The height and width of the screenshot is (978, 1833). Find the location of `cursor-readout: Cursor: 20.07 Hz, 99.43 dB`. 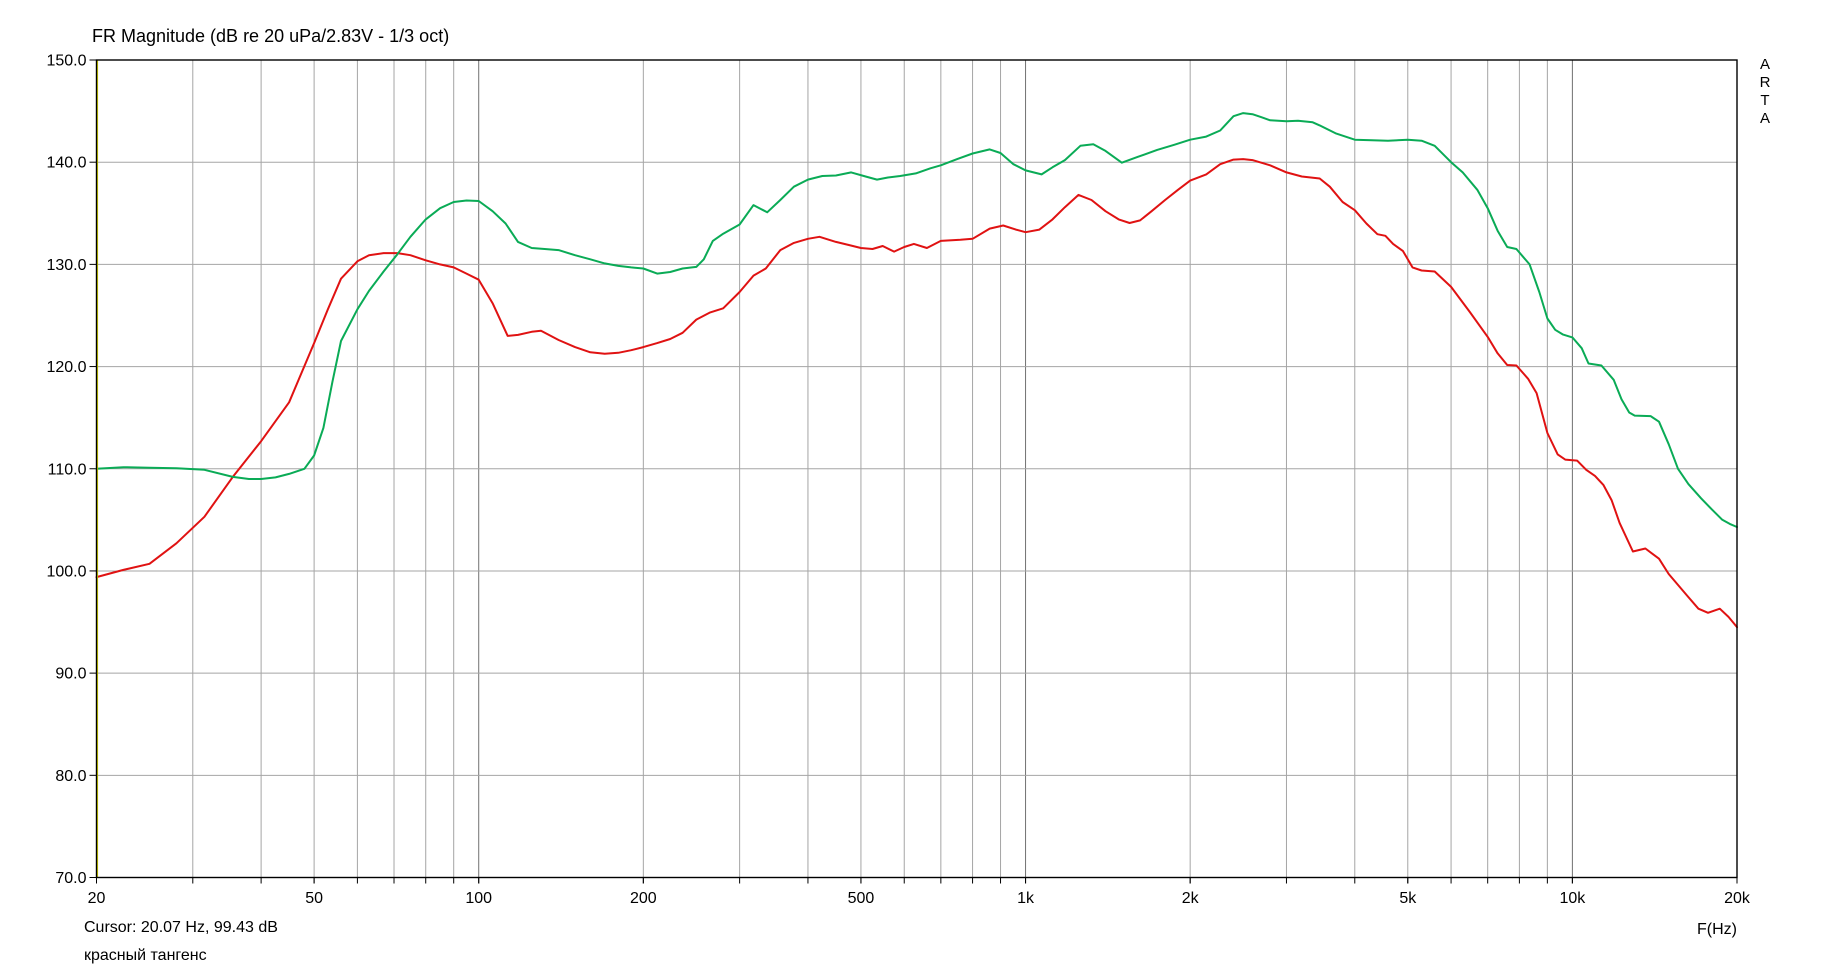

cursor-readout: Cursor: 20.07 Hz, 99.43 dB is located at coordinates (181, 927).